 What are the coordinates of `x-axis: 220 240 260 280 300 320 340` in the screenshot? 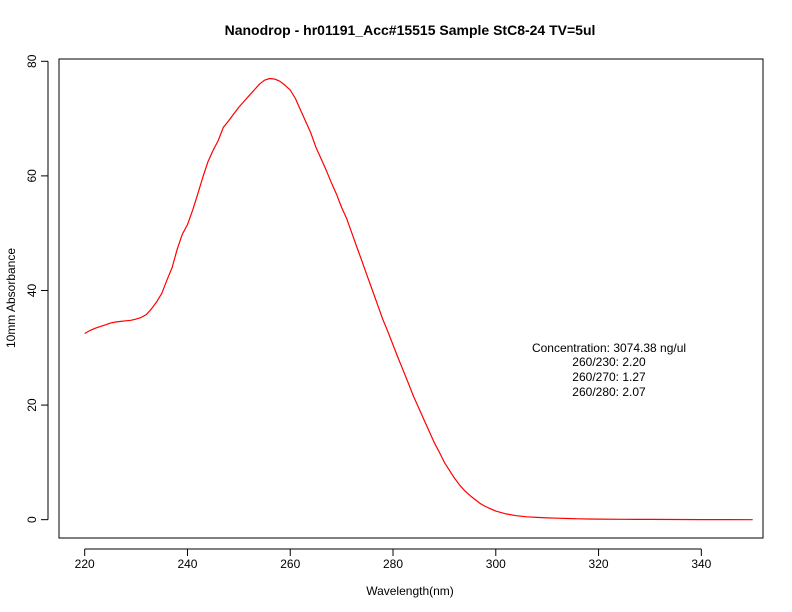 It's located at (393, 559).